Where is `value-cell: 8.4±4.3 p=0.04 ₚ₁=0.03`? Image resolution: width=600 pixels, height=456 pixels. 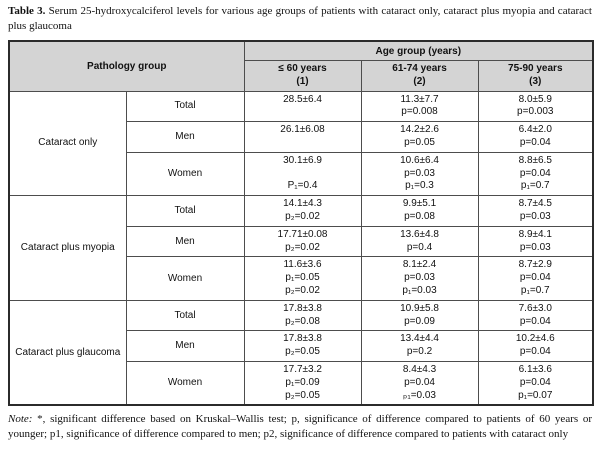 value-cell: 8.4±4.3 p=0.04 ₚ₁=0.03 is located at coordinates (419, 383).